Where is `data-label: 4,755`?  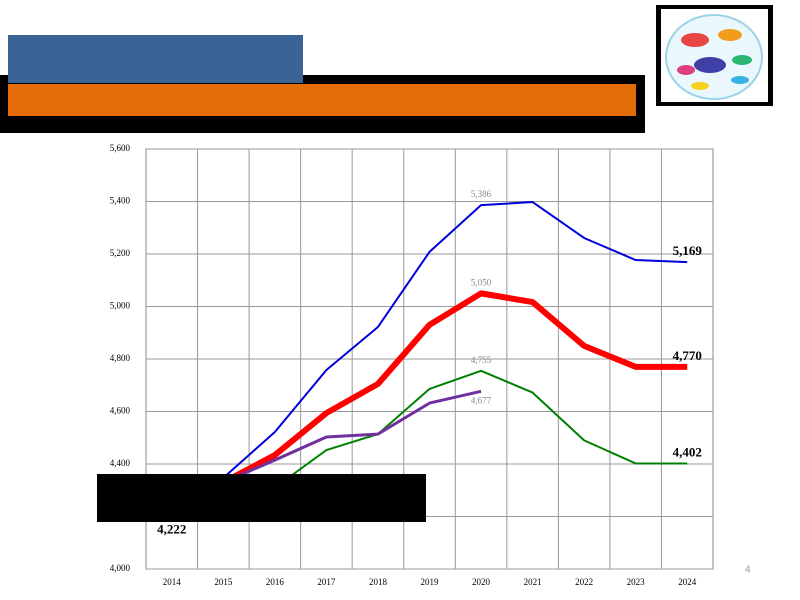
data-label: 4,755 is located at coordinates (481, 360).